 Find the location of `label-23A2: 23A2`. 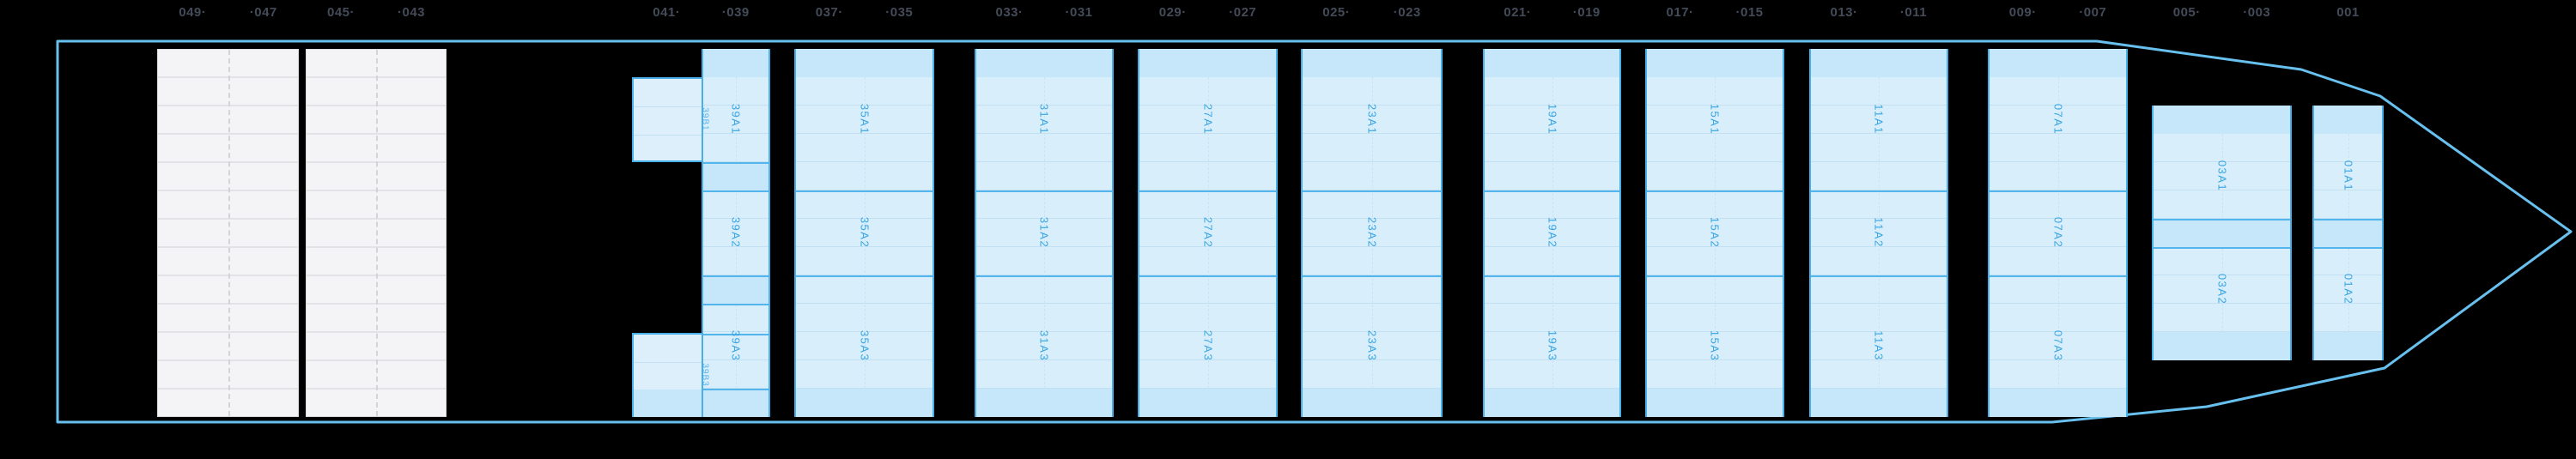

label-23A2: 23A2 is located at coordinates (1371, 232).